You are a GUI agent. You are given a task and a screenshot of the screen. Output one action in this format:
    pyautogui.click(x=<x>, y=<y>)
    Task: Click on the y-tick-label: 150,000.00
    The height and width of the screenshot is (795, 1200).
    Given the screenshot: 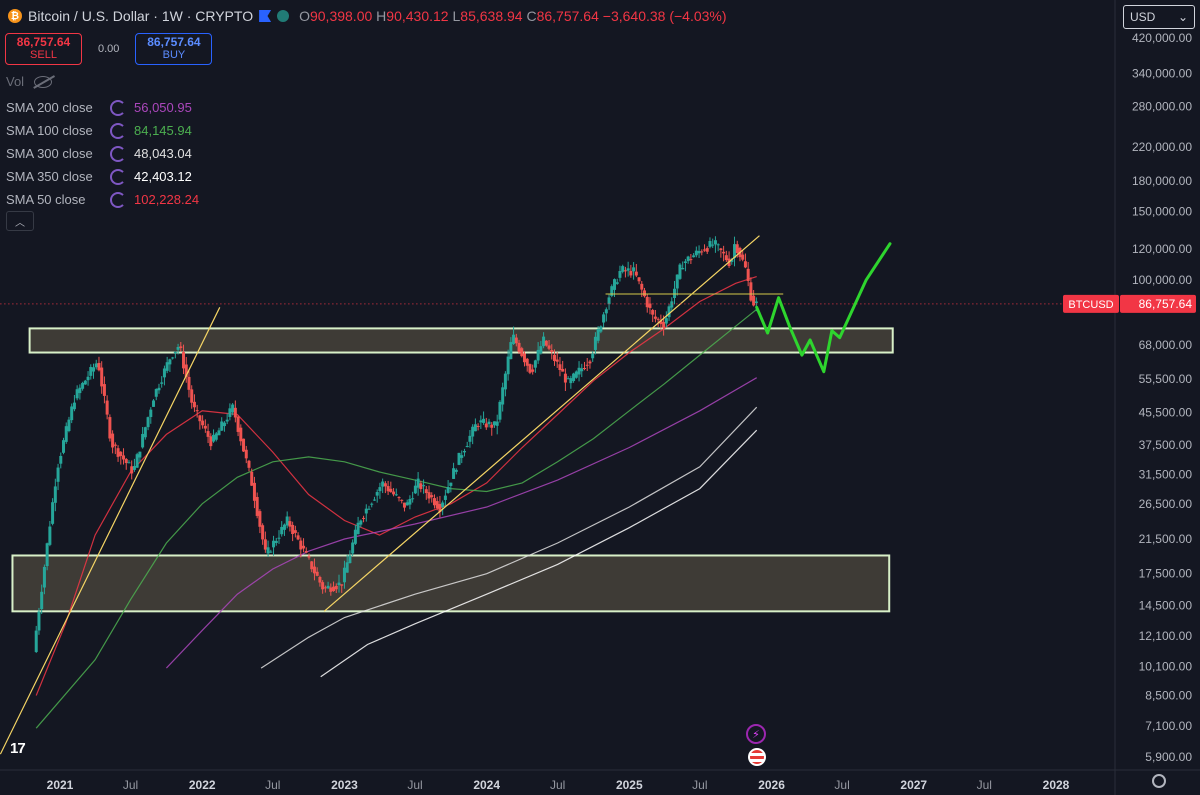 What is the action you would take?
    pyautogui.click(x=1162, y=212)
    